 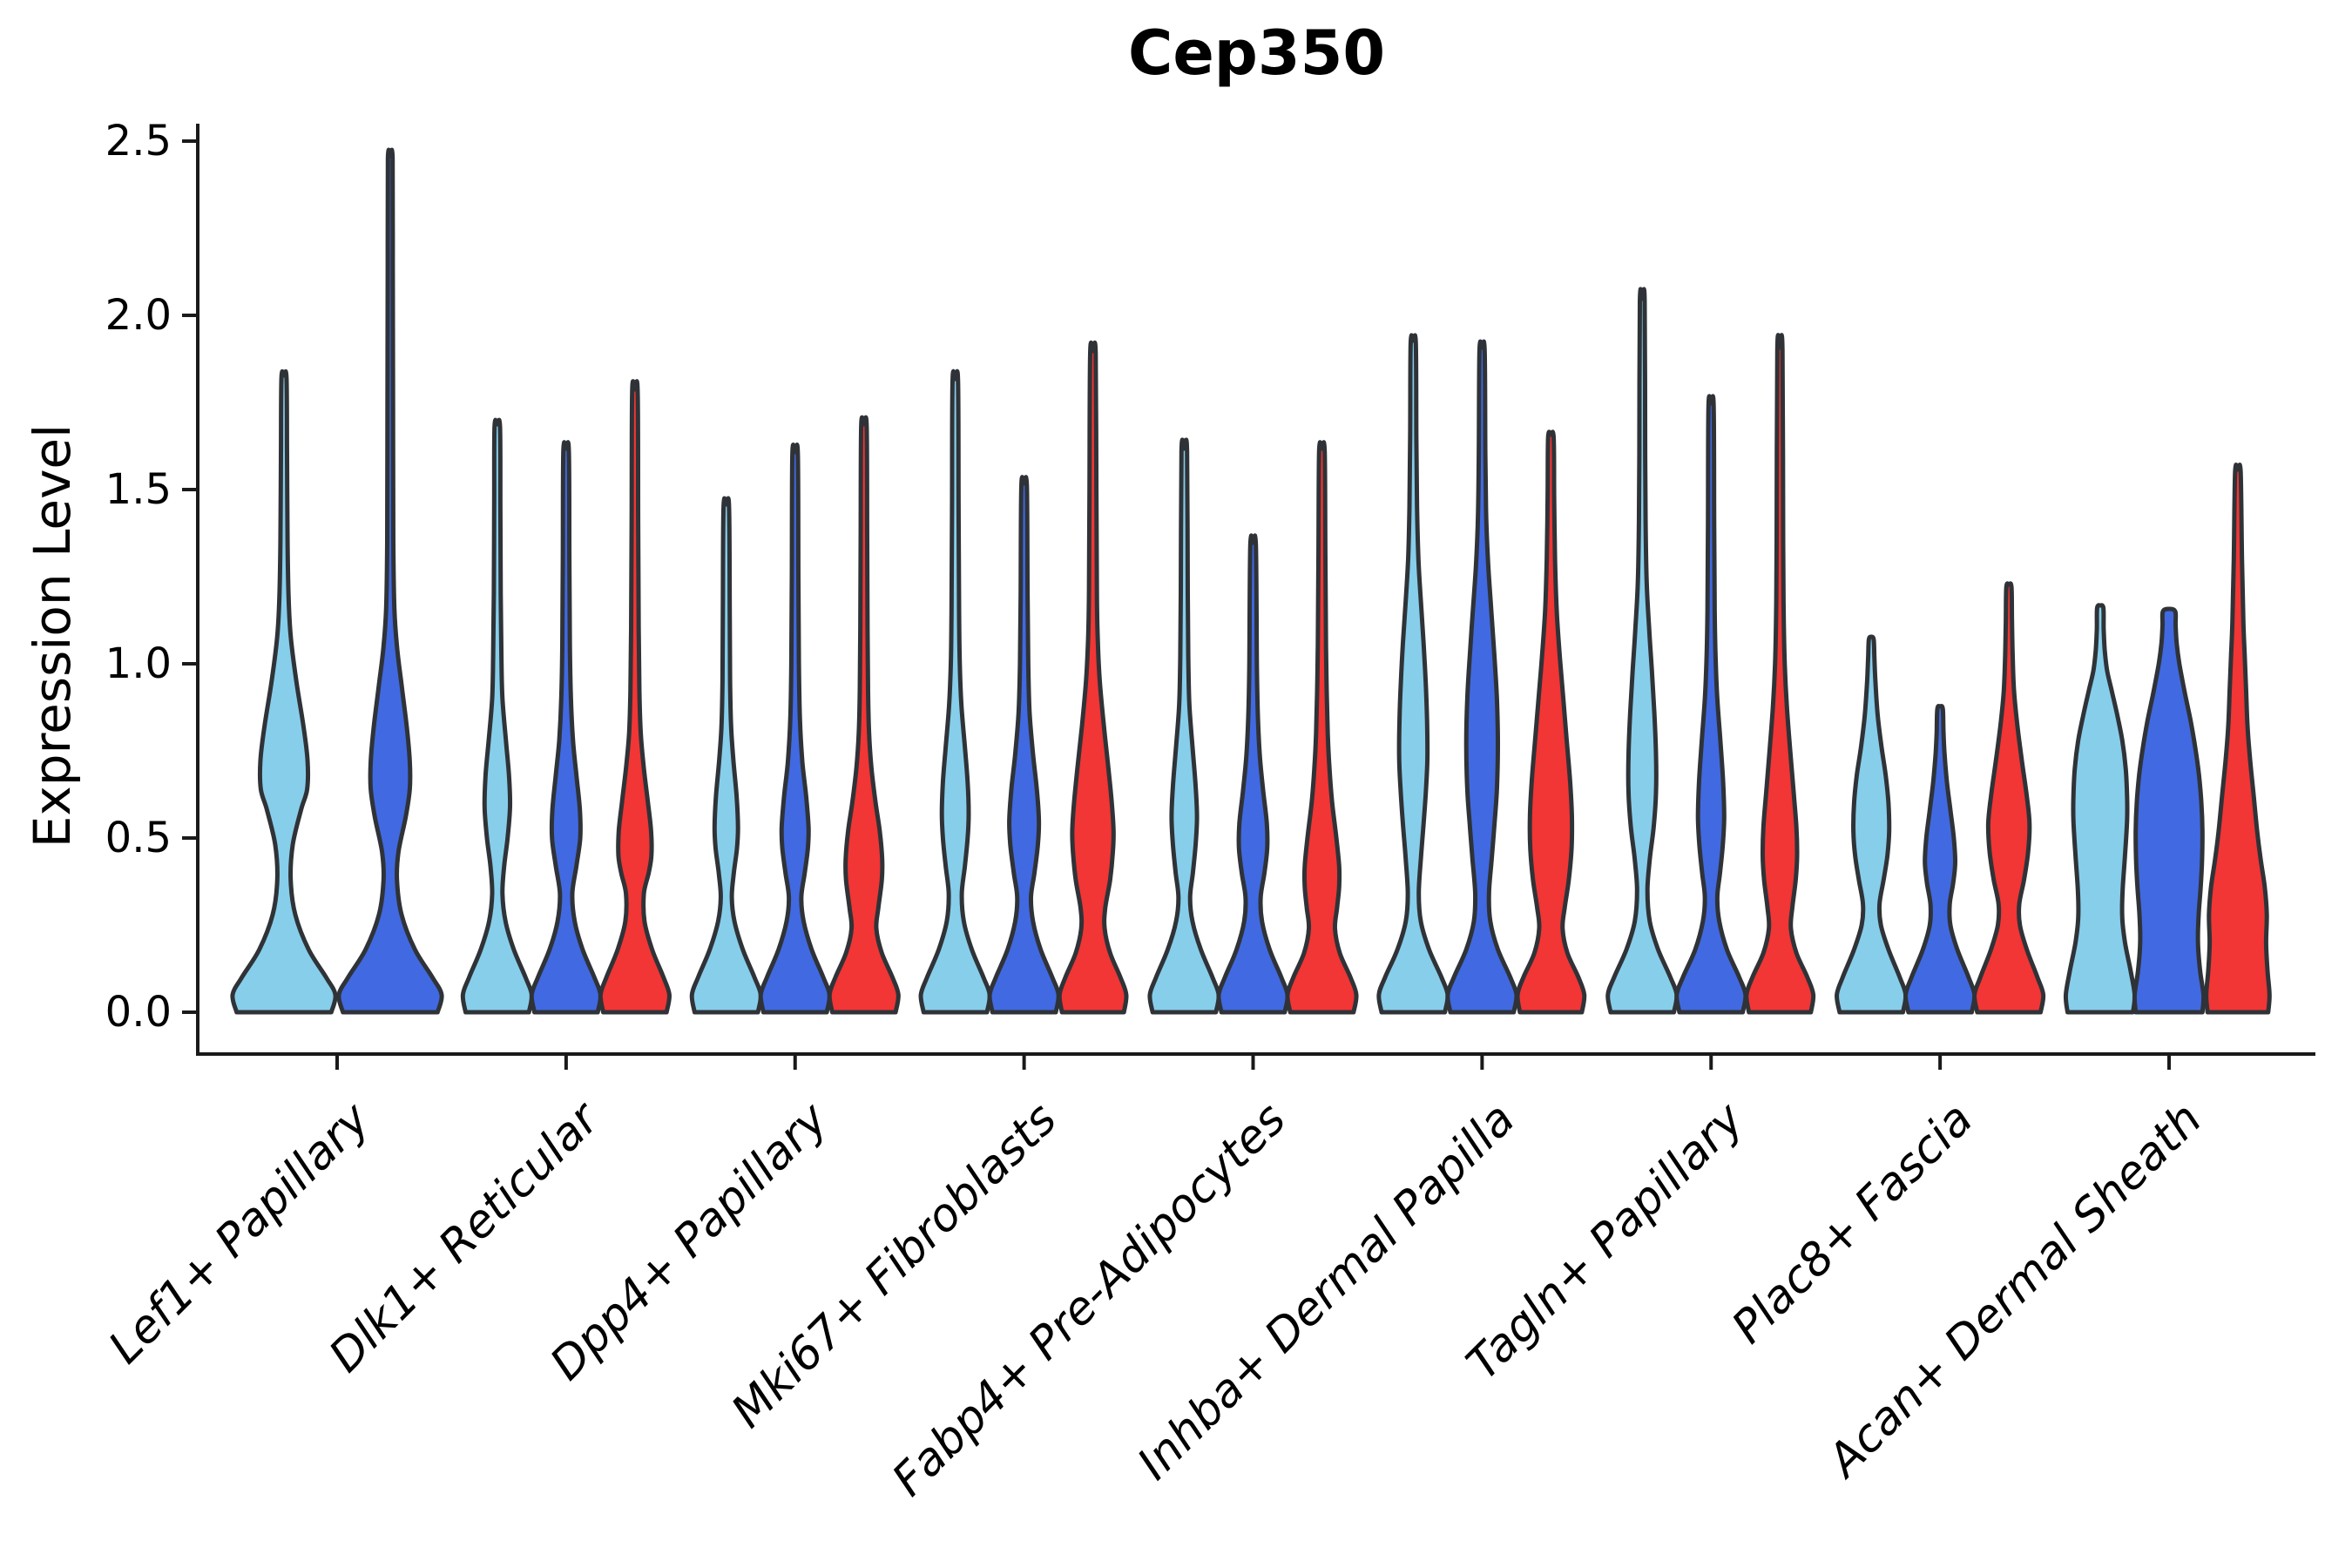 What do you see at coordinates (2101, 809) in the screenshot?
I see `violin-acan-dermal-sheath-light_blue` at bounding box center [2101, 809].